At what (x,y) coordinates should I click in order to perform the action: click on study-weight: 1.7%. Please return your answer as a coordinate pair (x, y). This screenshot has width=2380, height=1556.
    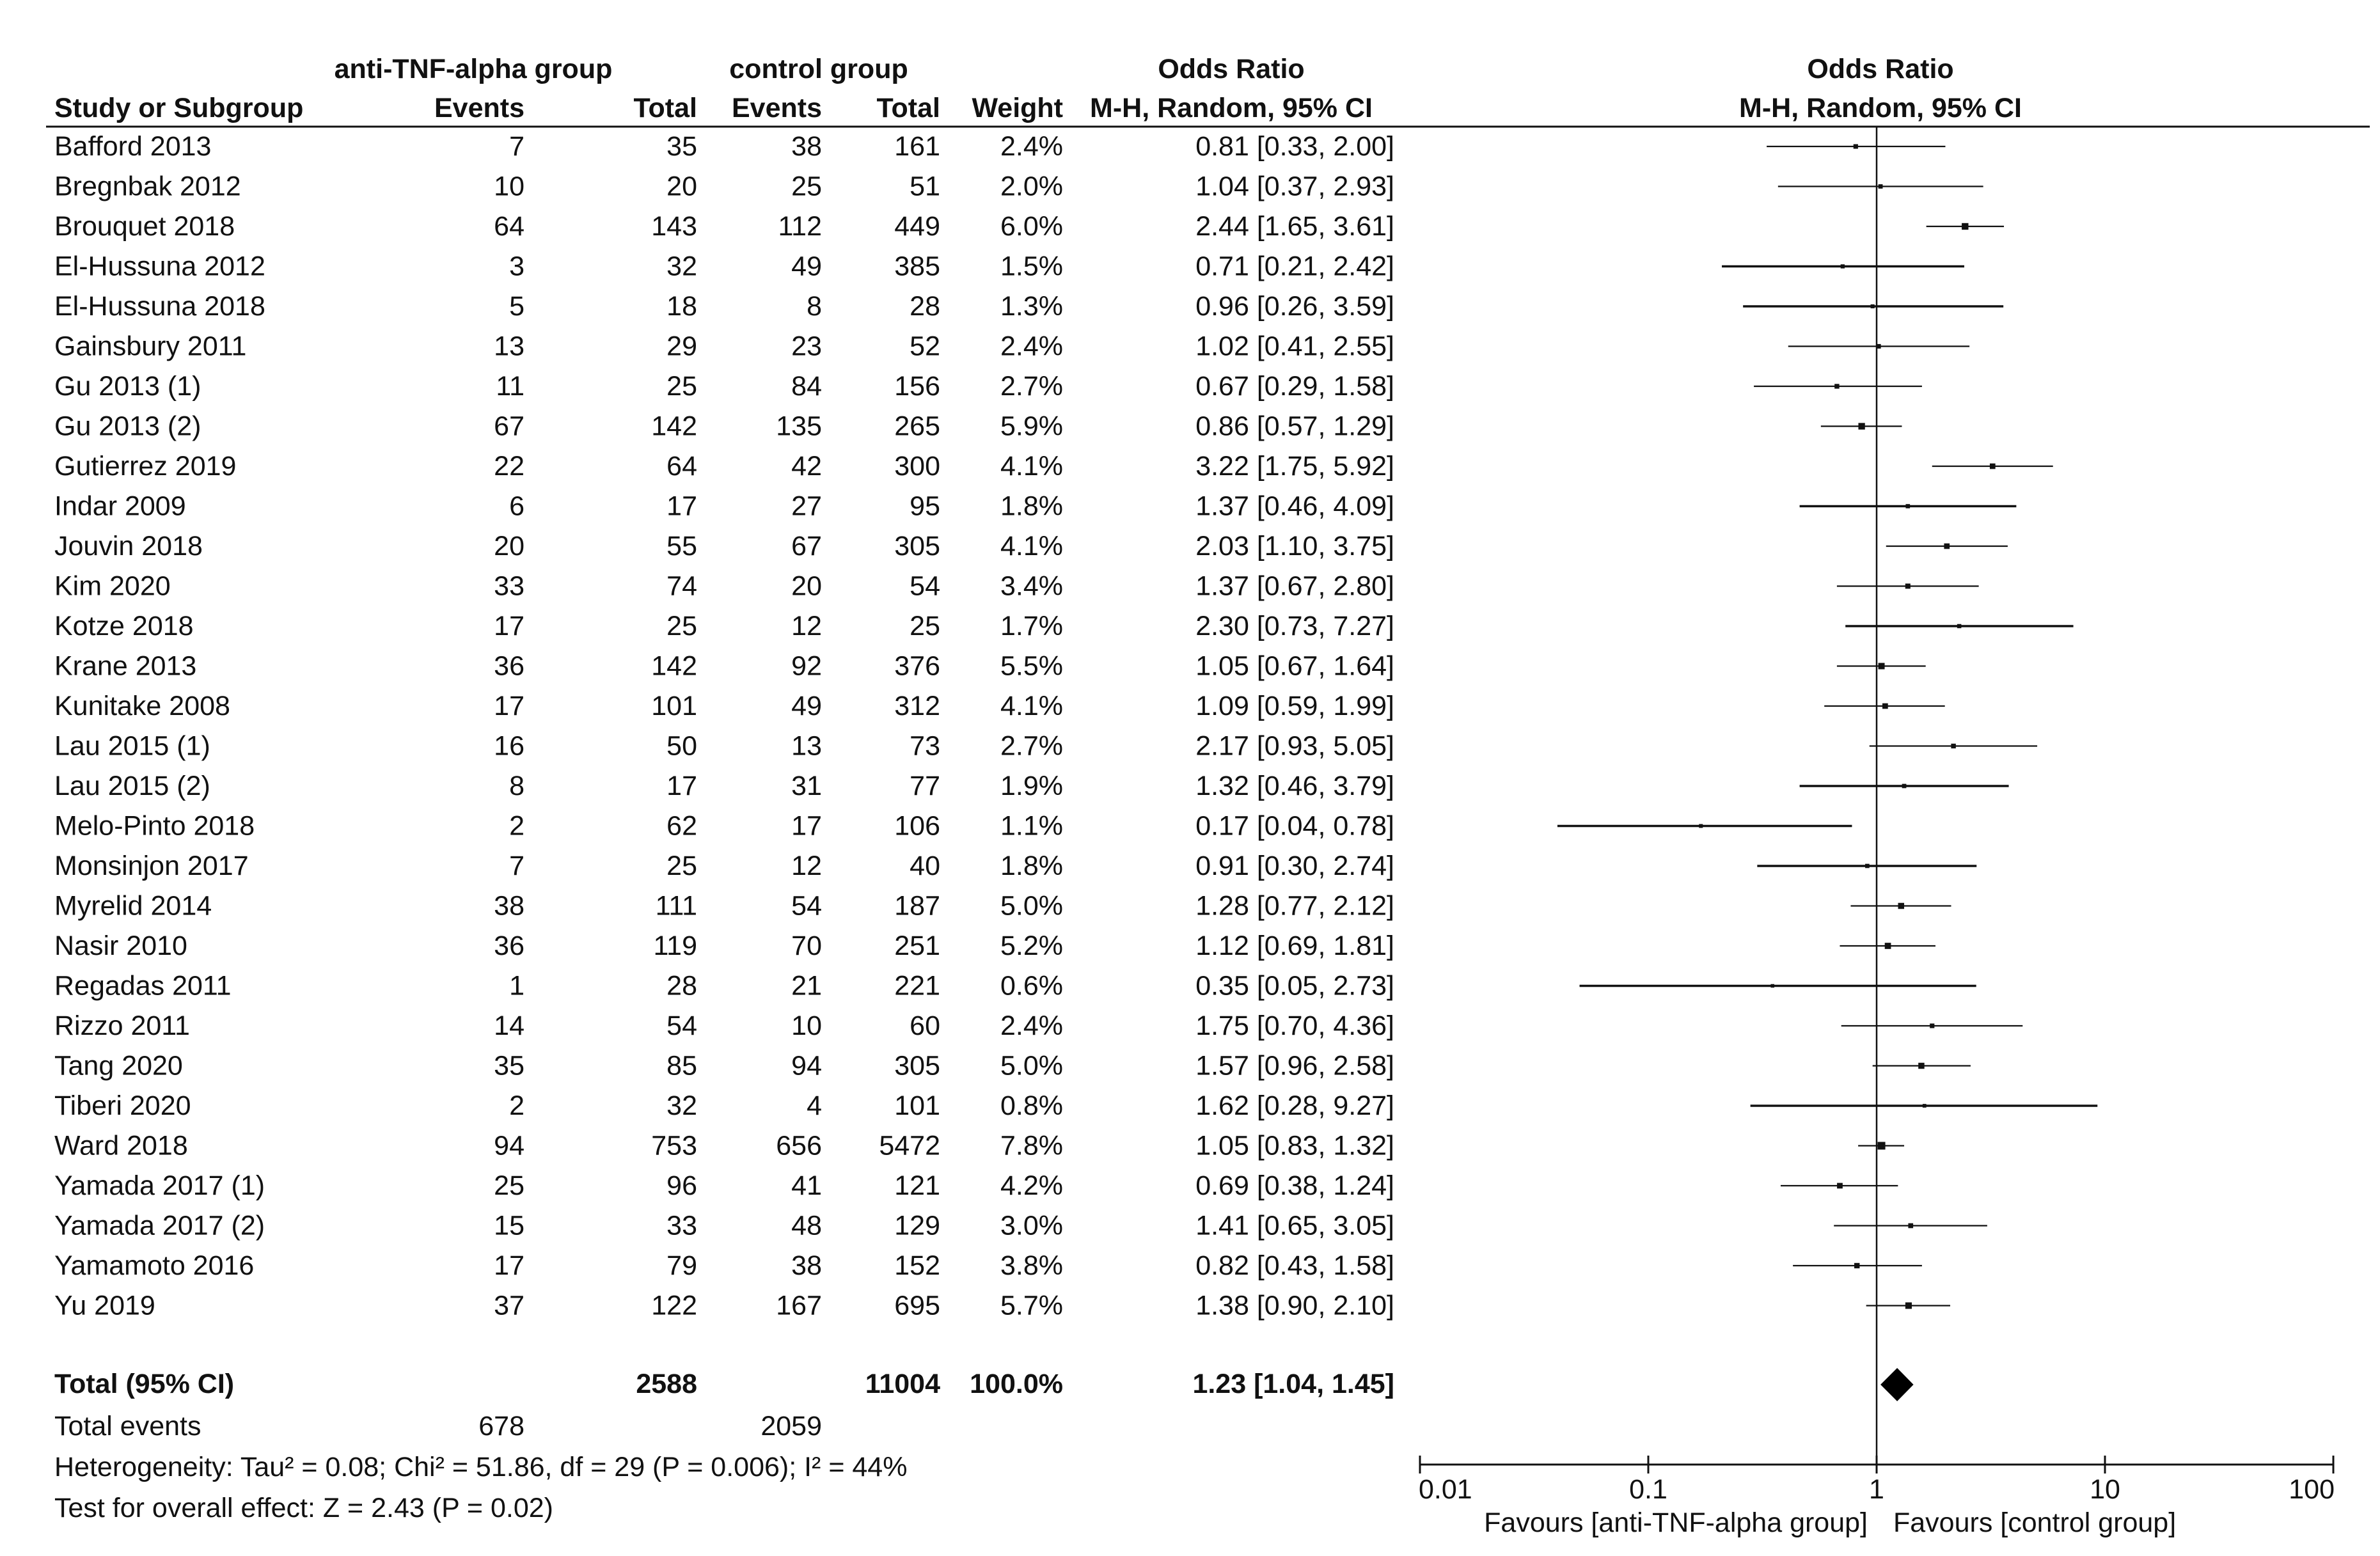
    Looking at the image, I should click on (1031, 626).